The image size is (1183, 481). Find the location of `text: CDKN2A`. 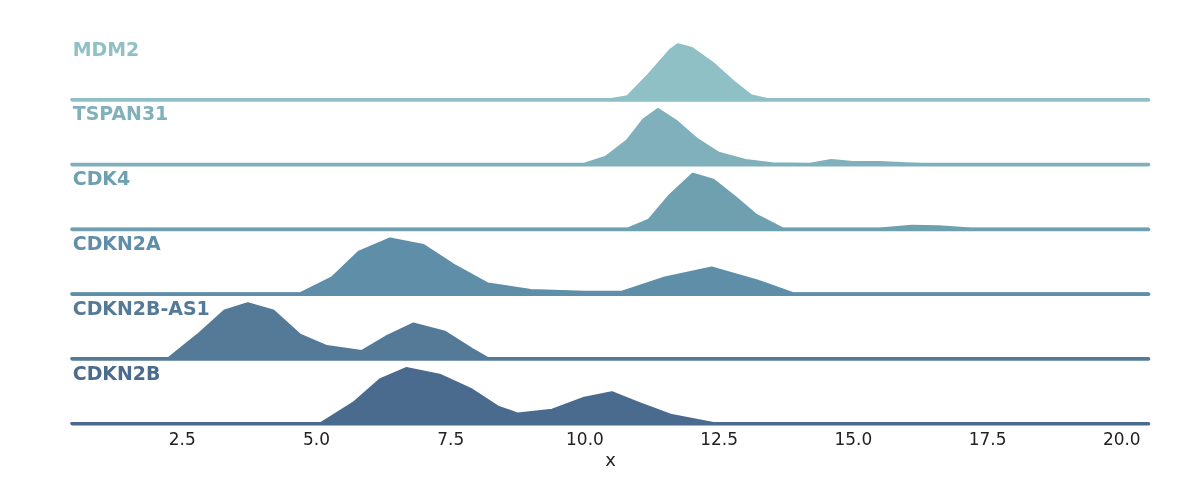

text: CDKN2A is located at coordinates (117, 242).